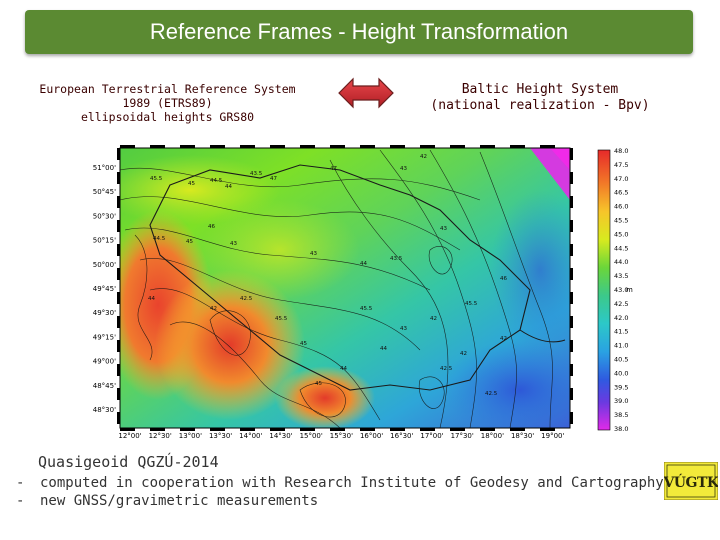  Describe the element at coordinates (492, 436) in the screenshot. I see `longitude-label: 18°00'` at that location.